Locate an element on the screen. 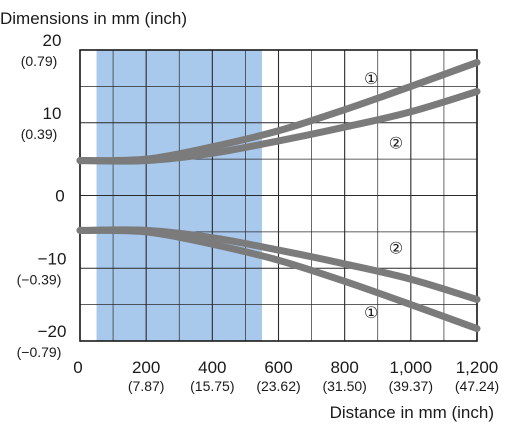  curve-marker-4: ① is located at coordinates (371, 312).